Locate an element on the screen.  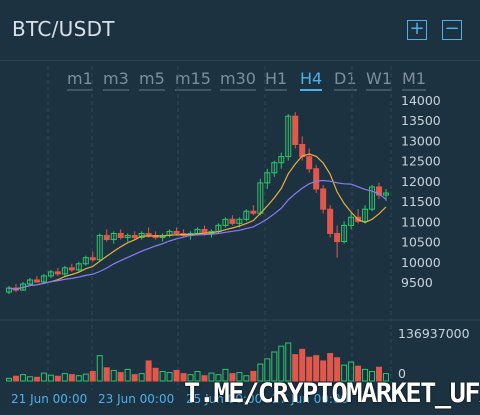
tab-h4: H4 is located at coordinates (311, 80).